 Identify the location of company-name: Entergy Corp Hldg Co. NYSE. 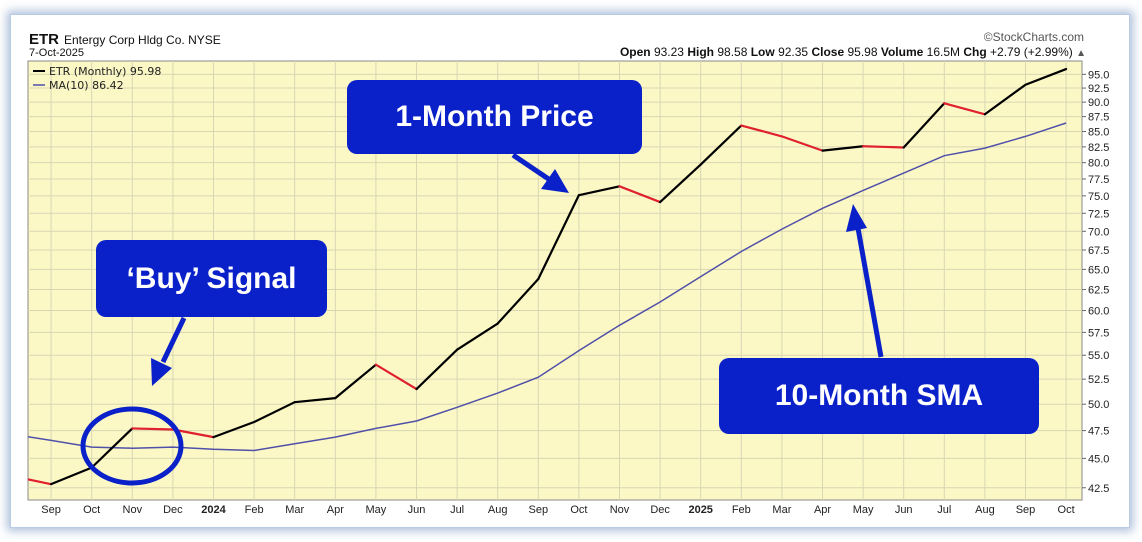
(142, 40).